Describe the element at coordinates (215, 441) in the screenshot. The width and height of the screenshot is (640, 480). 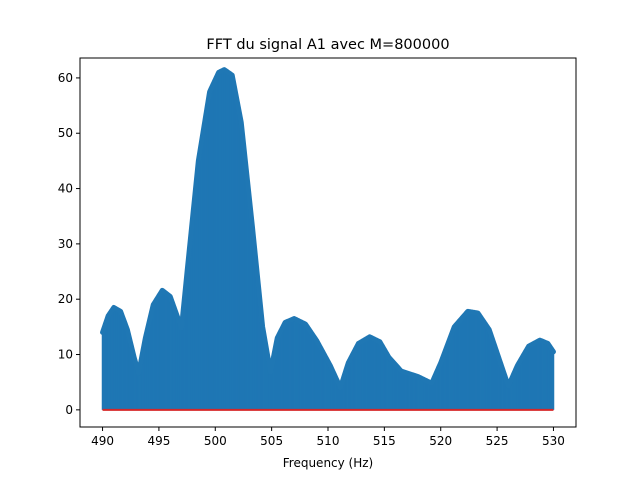
I see `x-tick-label-2: 500` at that location.